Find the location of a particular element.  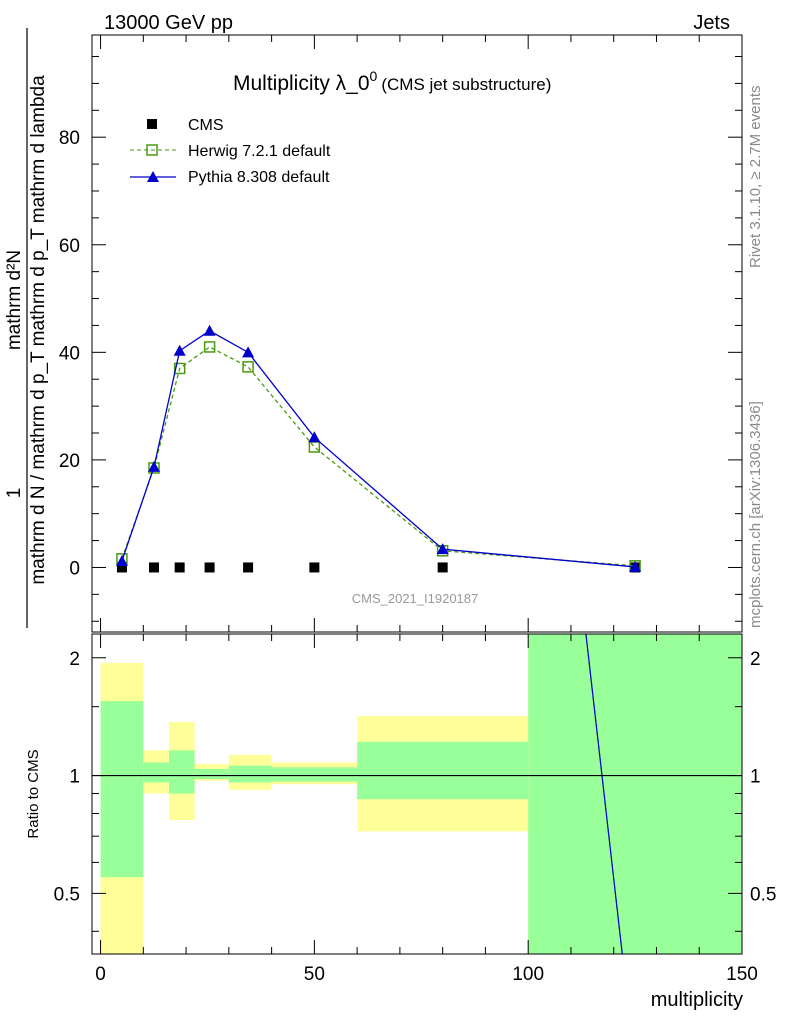

legend-cms-marker is located at coordinates (152, 124).